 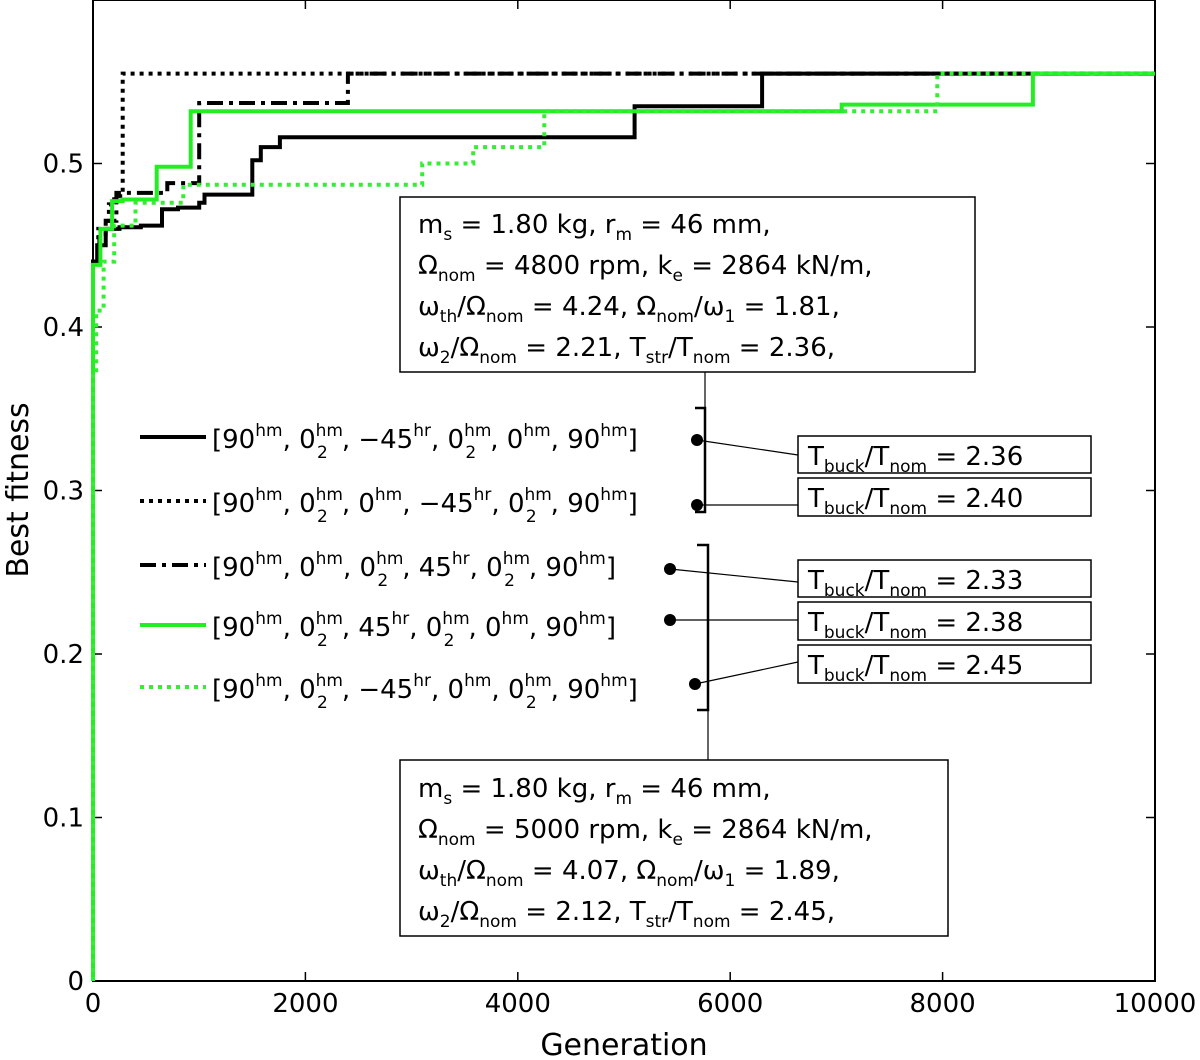 I want to click on y-tick-label: 0.1, so click(x=63, y=819).